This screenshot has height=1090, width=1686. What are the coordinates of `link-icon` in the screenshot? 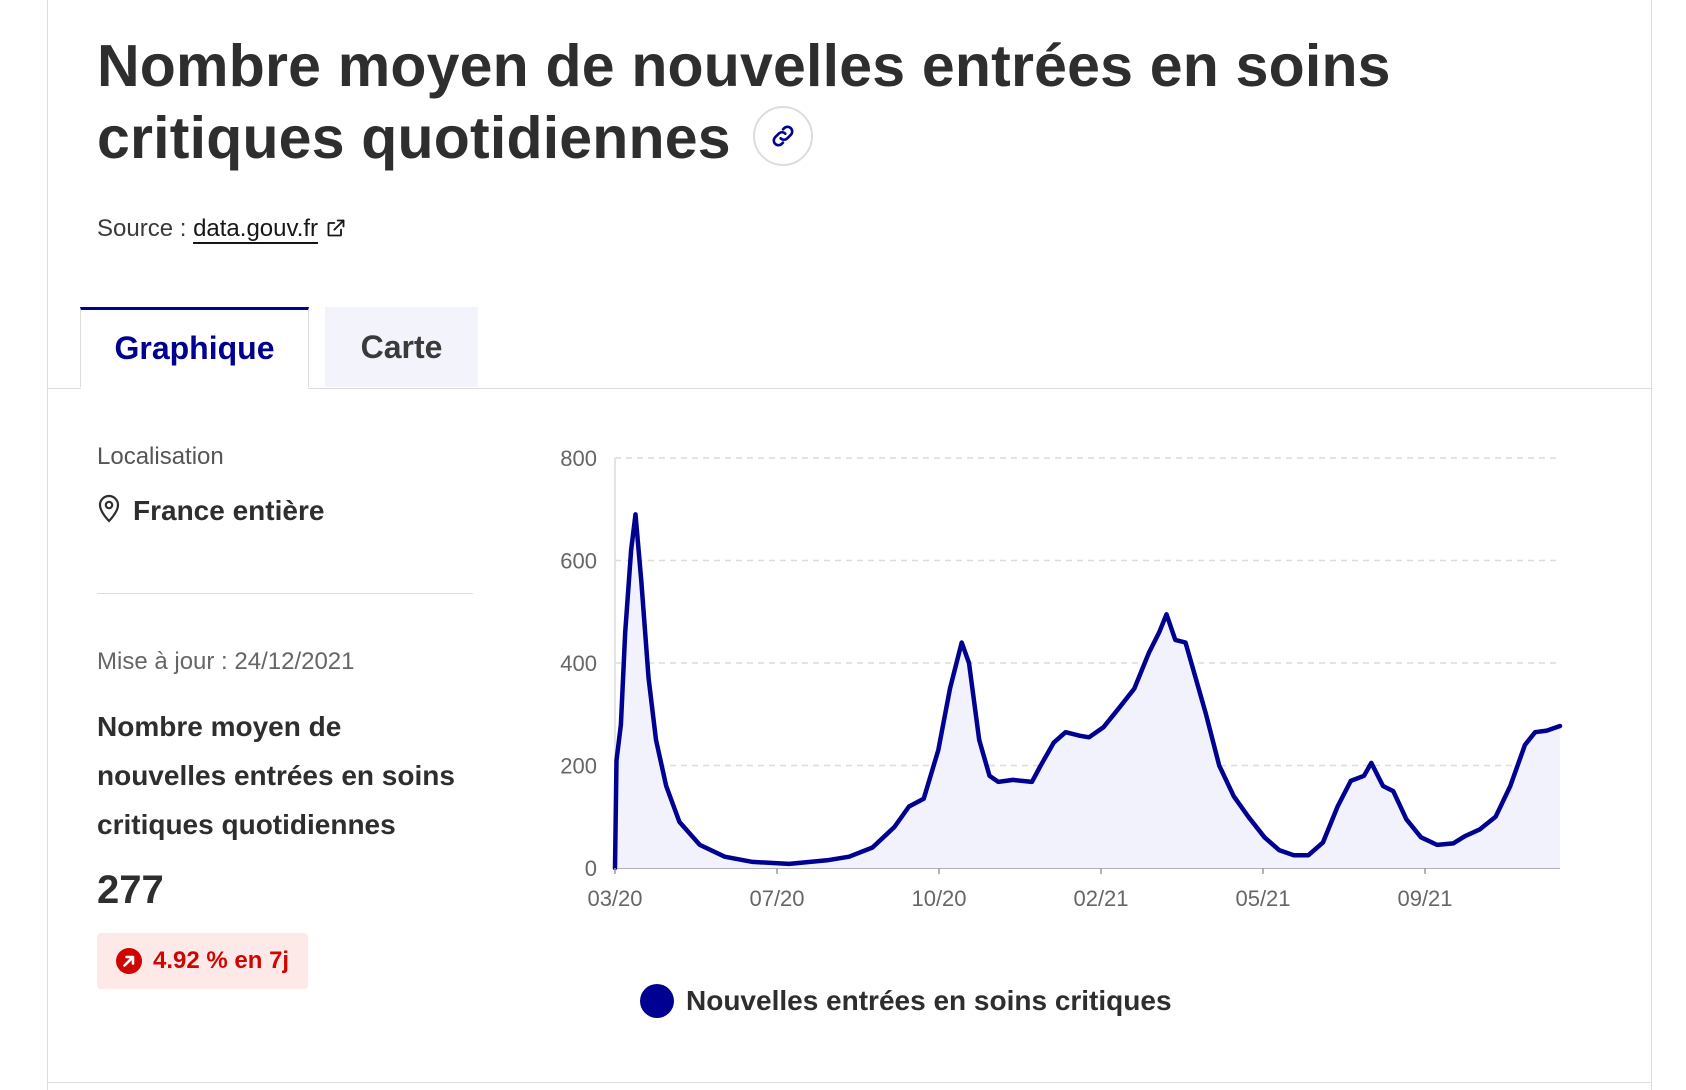 It's located at (783, 136).